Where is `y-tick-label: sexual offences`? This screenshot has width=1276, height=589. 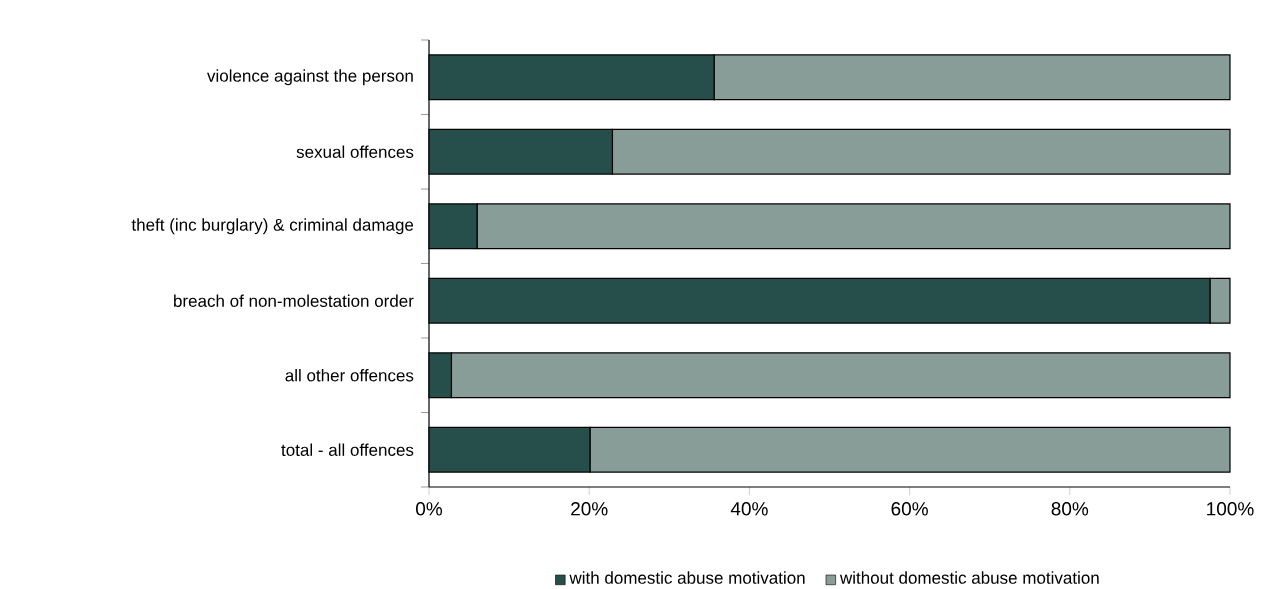 y-tick-label: sexual offences is located at coordinates (355, 151).